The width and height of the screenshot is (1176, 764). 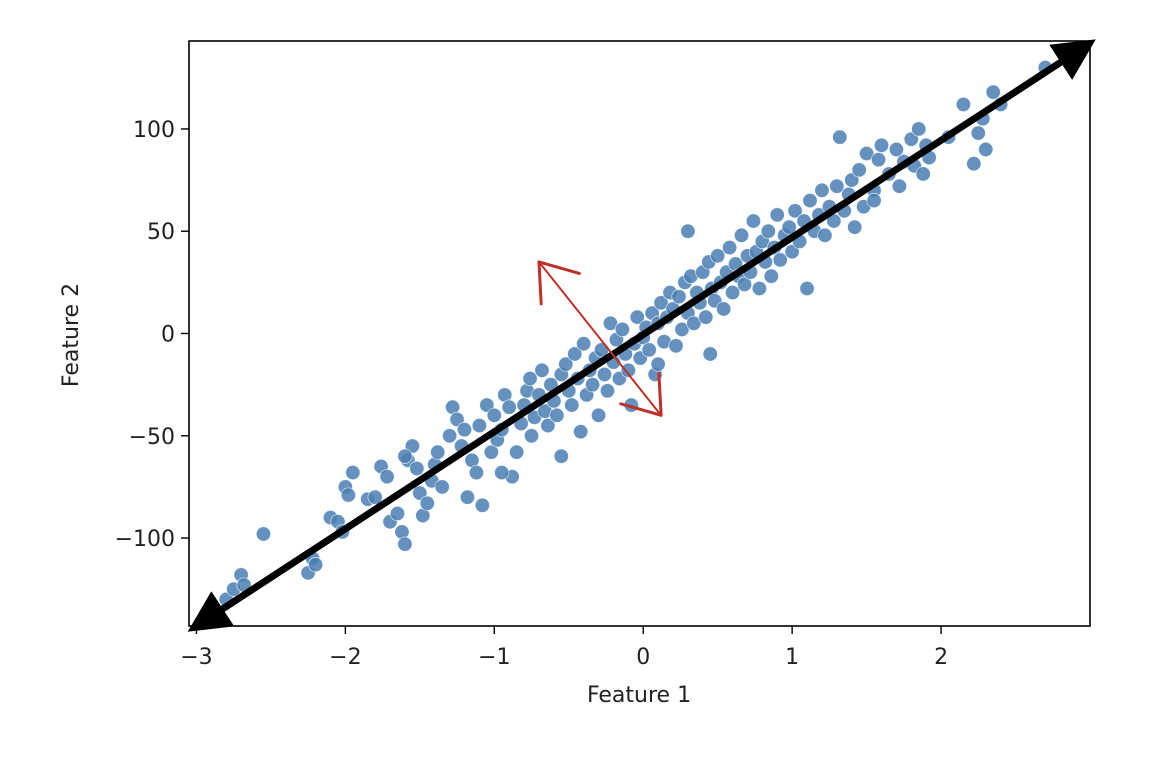 What do you see at coordinates (152, 335) in the screenshot?
I see `y-axis-ticks: −100 −50 0 50 100` at bounding box center [152, 335].